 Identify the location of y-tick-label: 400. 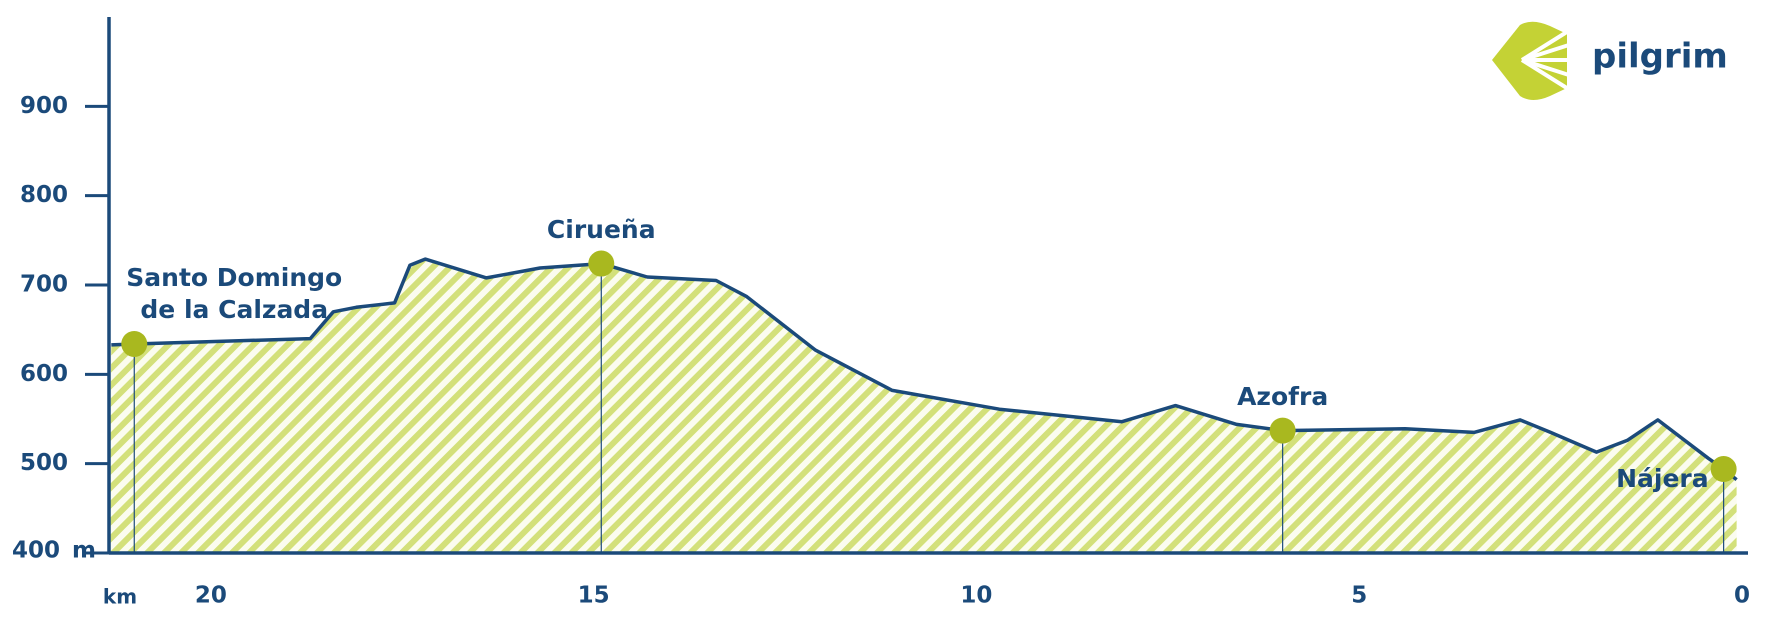
(36, 551).